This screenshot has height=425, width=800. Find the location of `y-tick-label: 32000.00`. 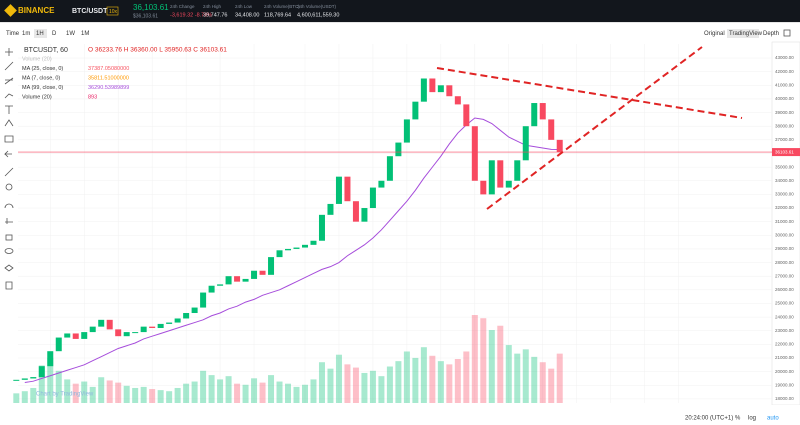

y-tick-label: 32000.00 is located at coordinates (784, 207).